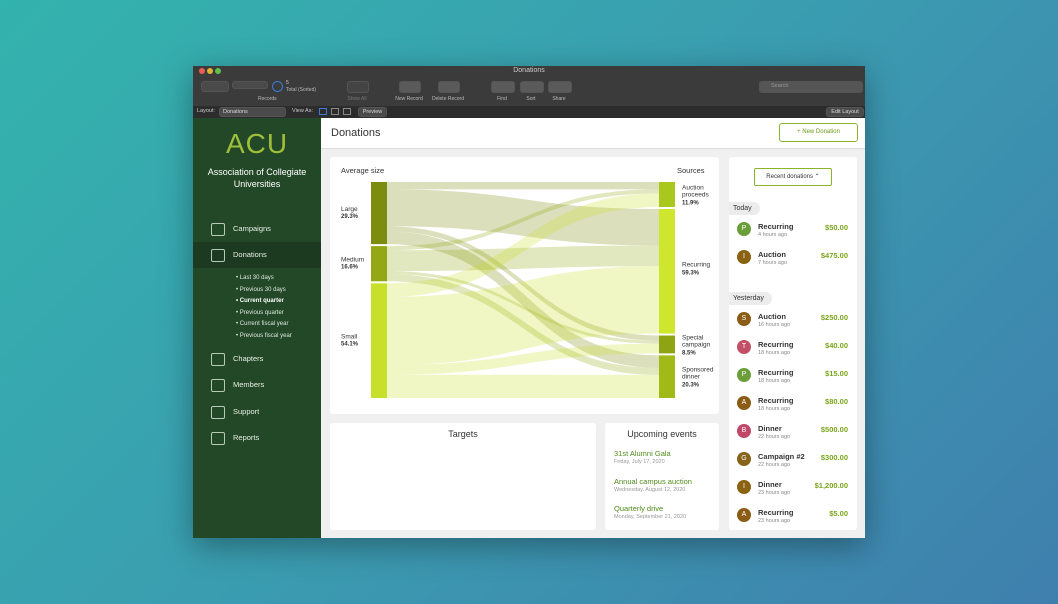  I want to click on donation-time: 22 hours ago, so click(774, 465).